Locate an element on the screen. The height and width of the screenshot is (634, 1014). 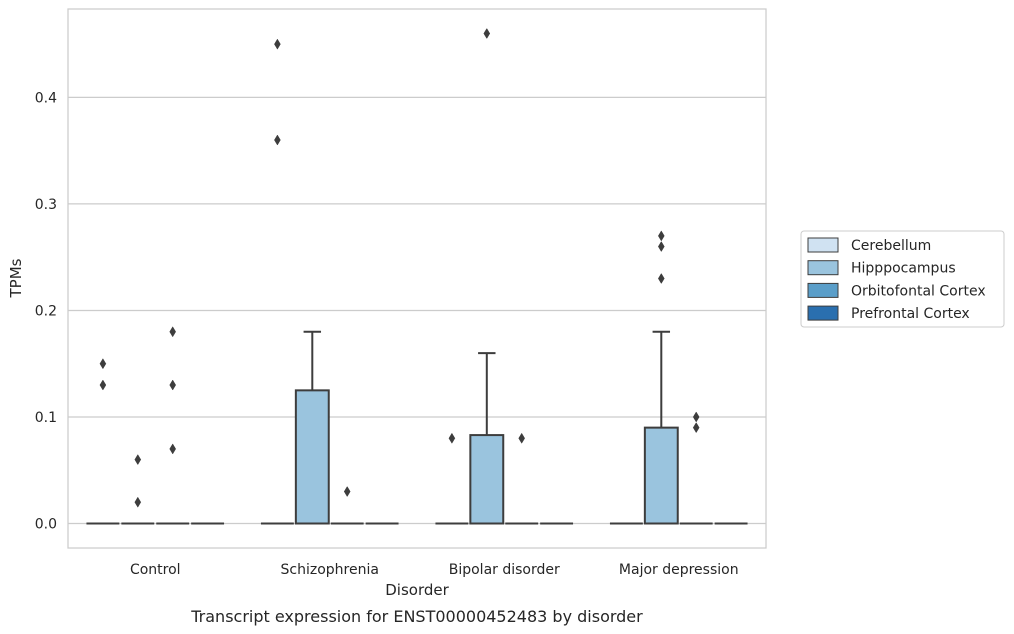
legend-frame is located at coordinates (902, 279).